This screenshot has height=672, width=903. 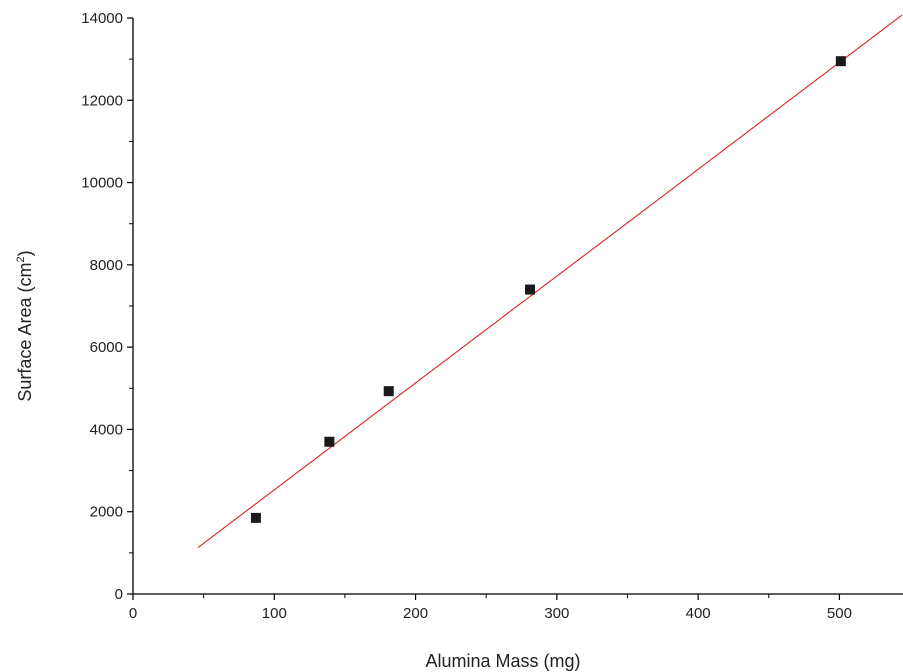 What do you see at coordinates (25, 253) in the screenshot?
I see `y-axis-title-close: )` at bounding box center [25, 253].